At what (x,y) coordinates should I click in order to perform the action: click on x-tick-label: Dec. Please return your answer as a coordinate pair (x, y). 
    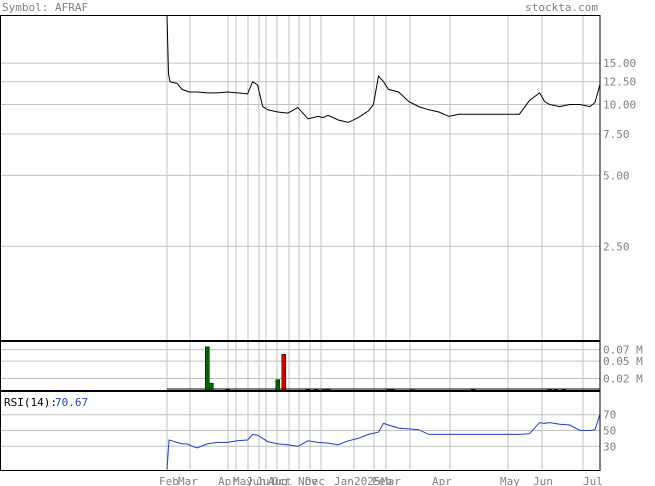
    Looking at the image, I should click on (315, 480).